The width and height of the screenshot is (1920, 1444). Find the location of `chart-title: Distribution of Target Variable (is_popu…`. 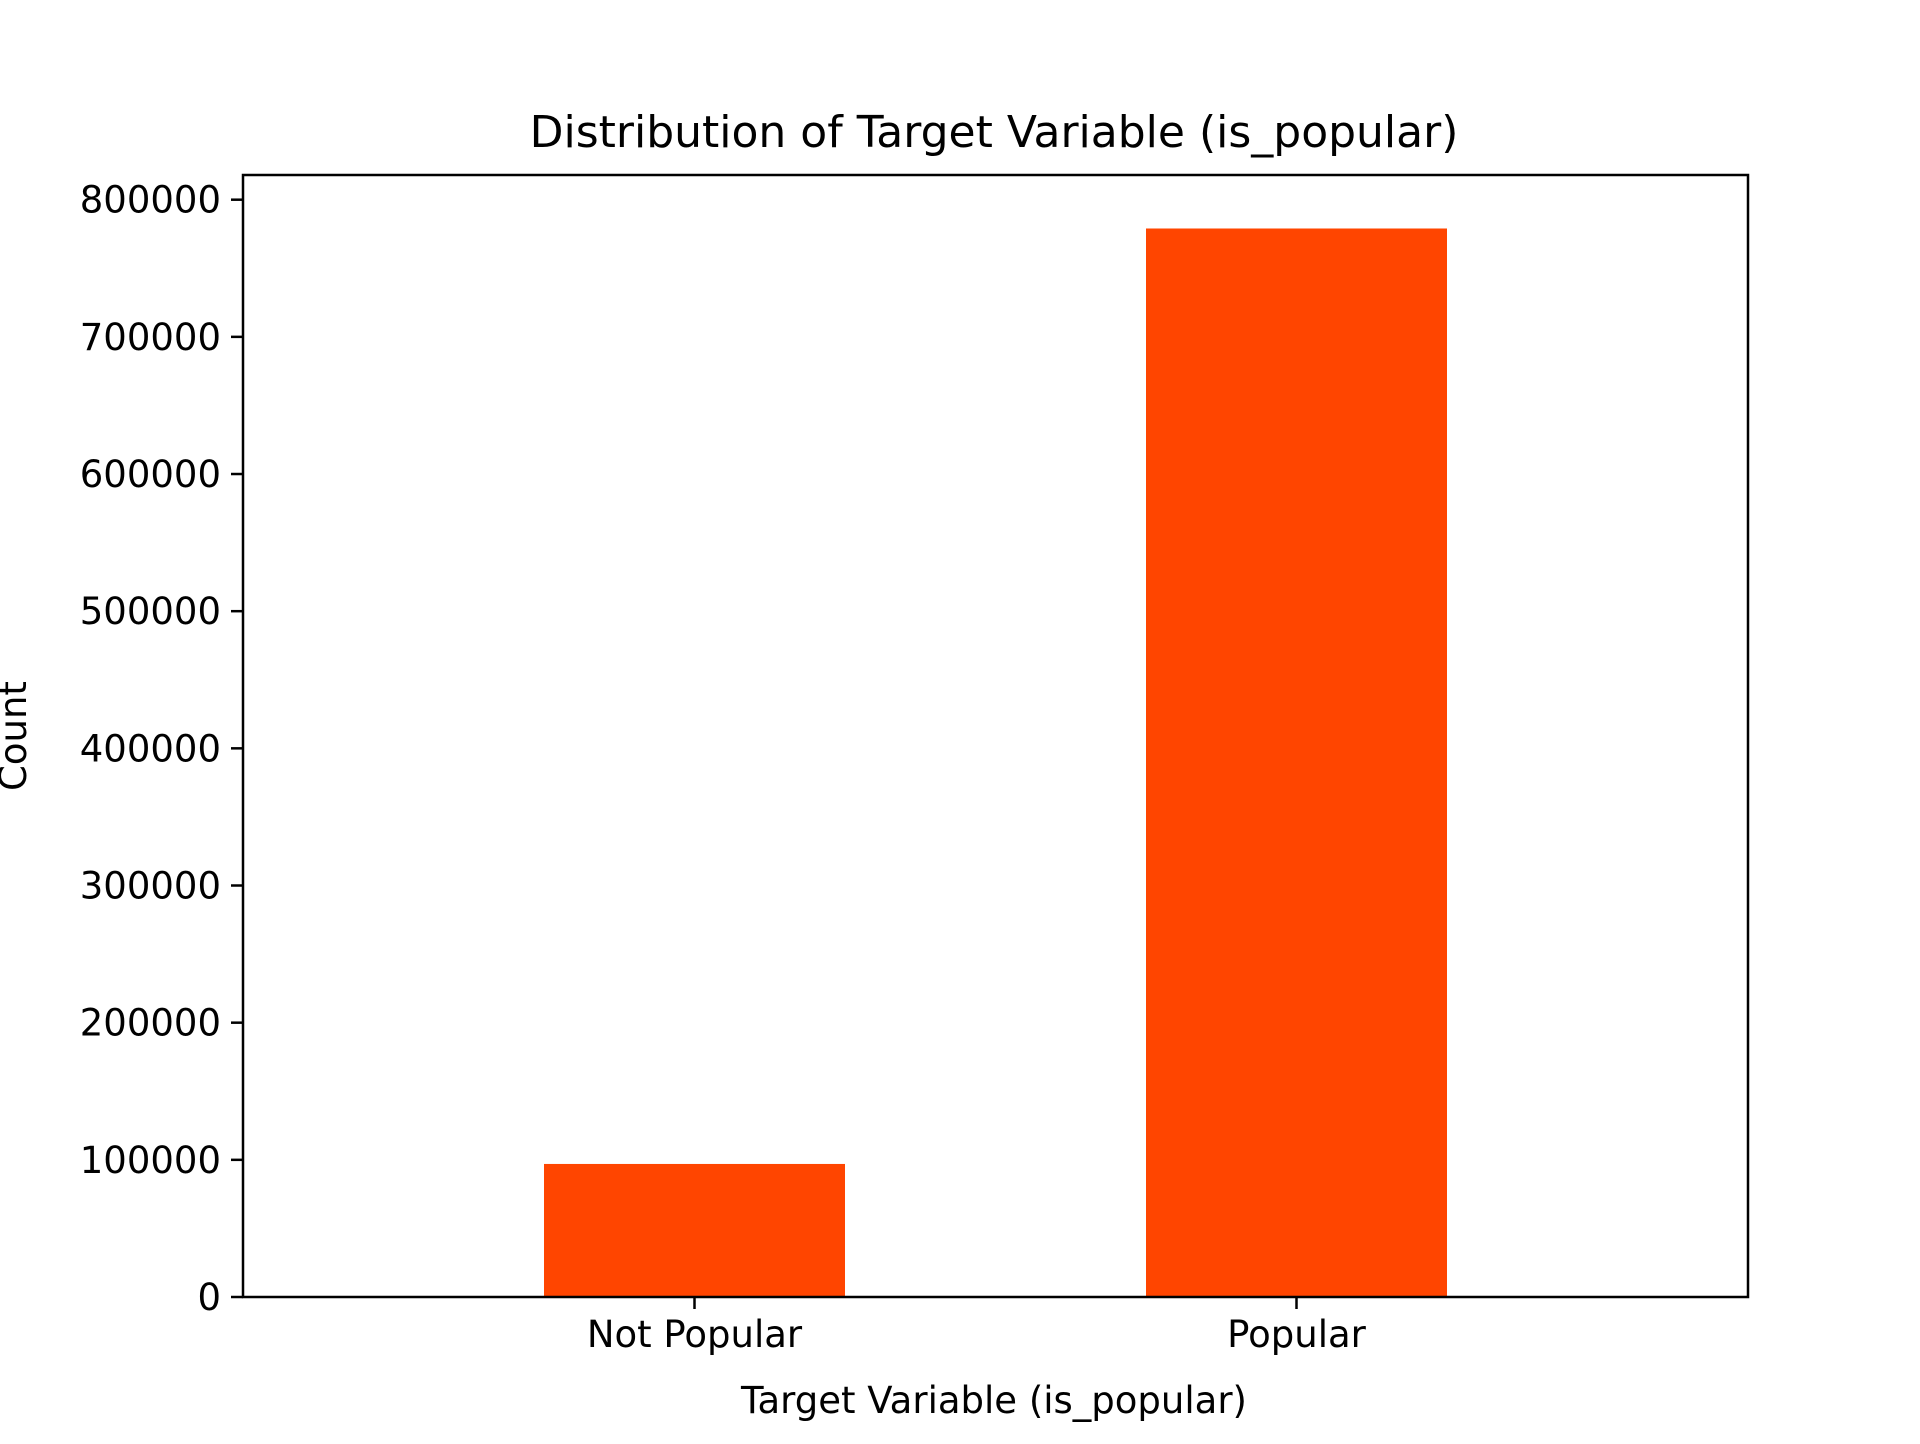

chart-title: Distribution of Target Variable (is_popu… is located at coordinates (994, 132).